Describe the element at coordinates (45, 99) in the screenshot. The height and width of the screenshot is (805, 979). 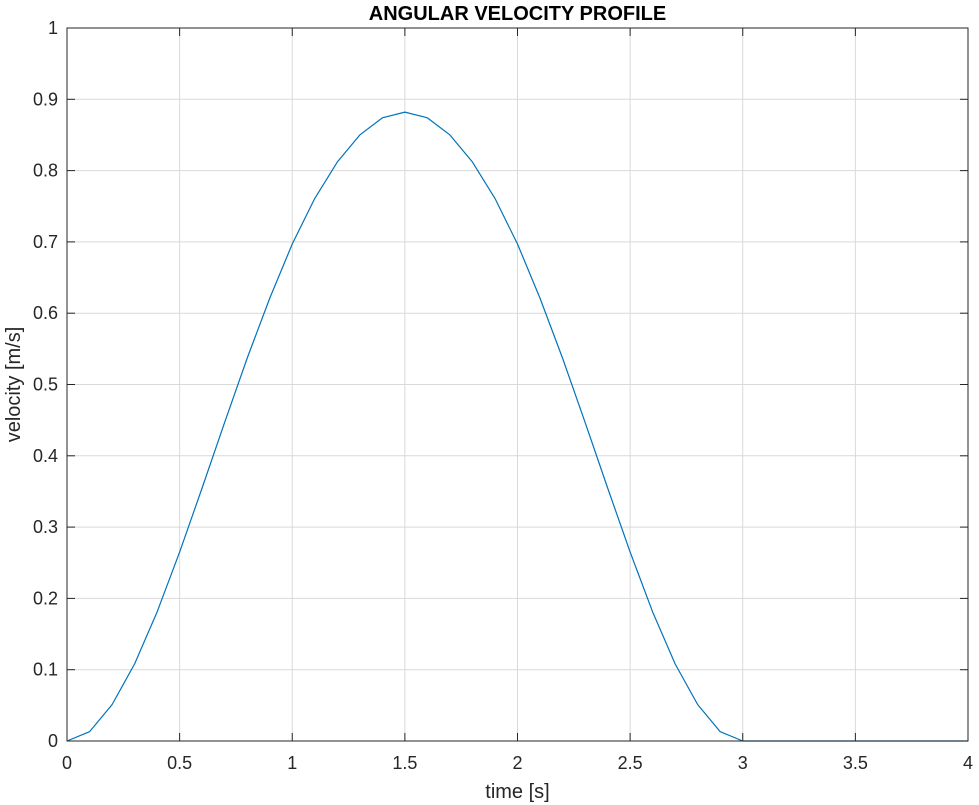
I see `y-tick-label: 0.9` at that location.